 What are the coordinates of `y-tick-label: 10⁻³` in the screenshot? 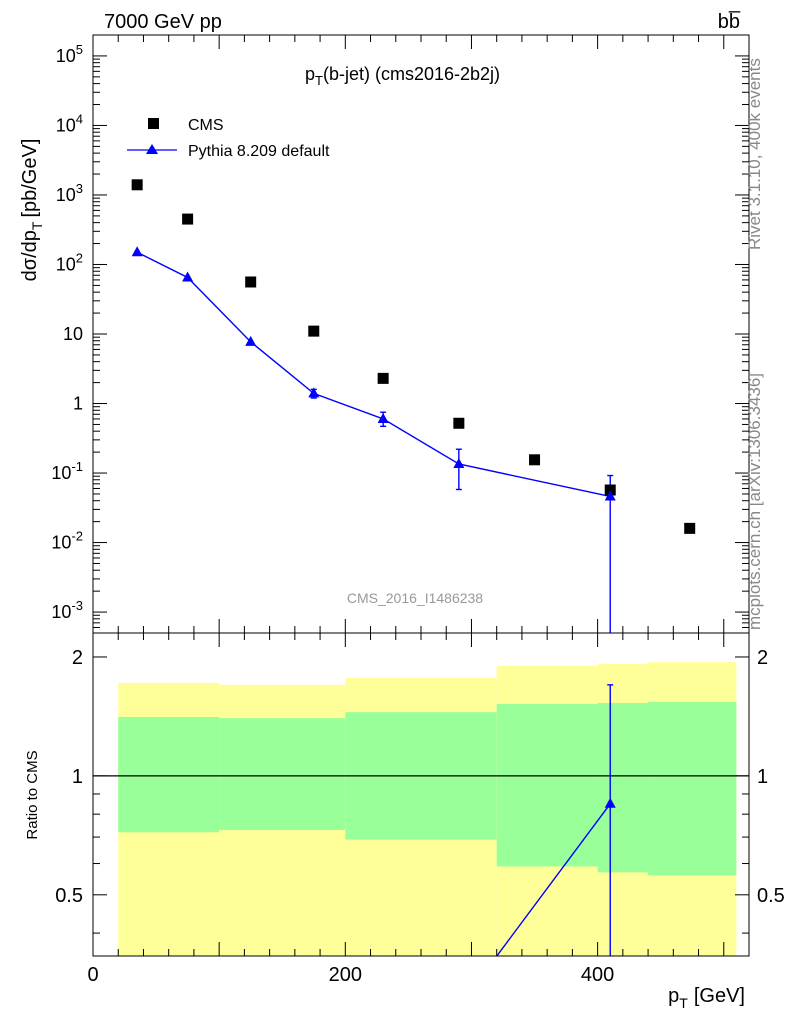 It's located at (67, 610).